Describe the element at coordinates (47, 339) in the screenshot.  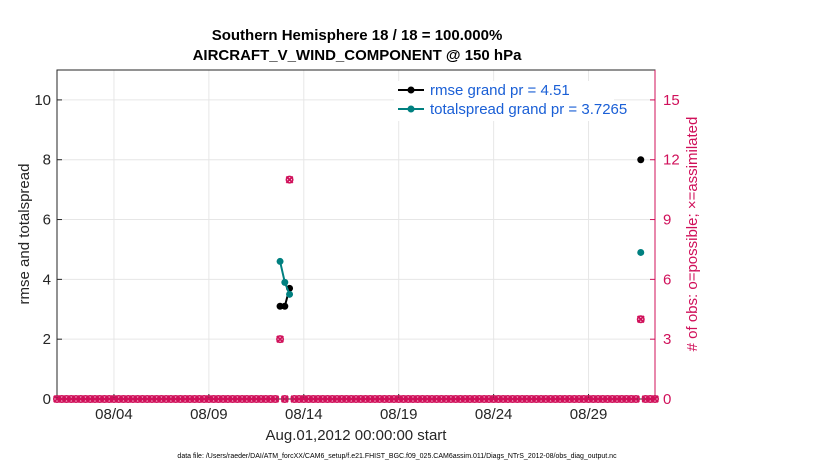
I see `left-y-tick-label: 2` at that location.